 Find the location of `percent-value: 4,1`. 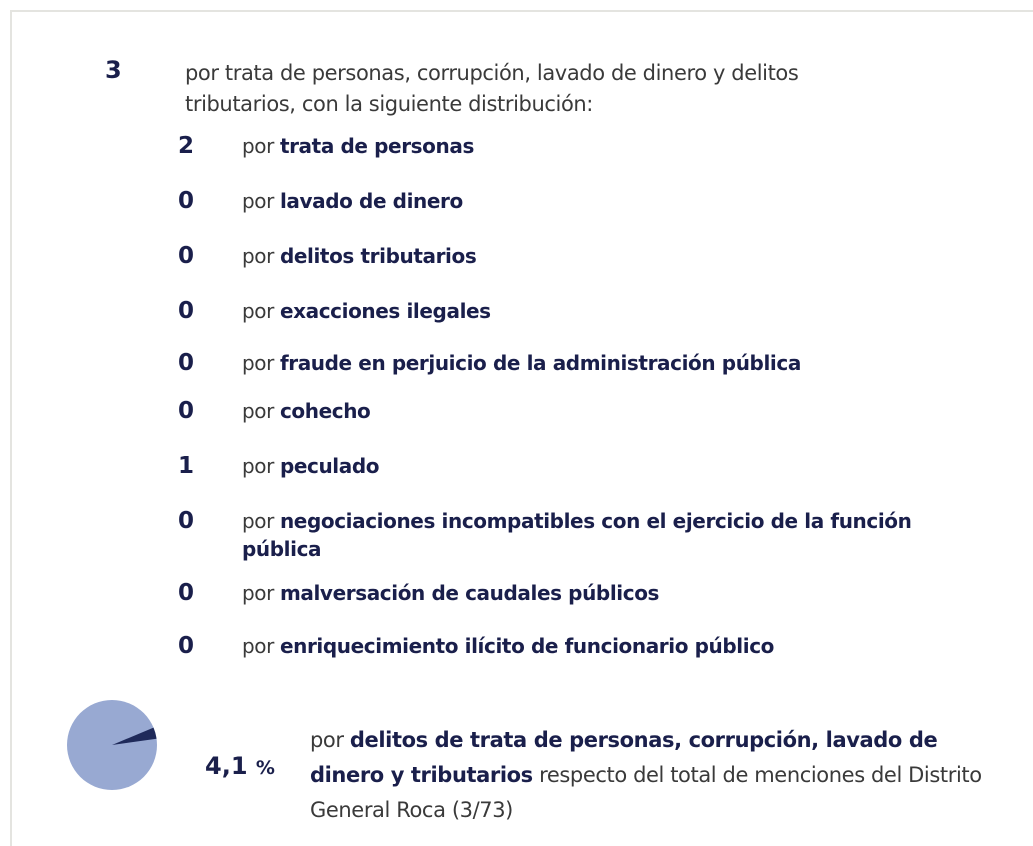

percent-value: 4,1 is located at coordinates (226, 766).